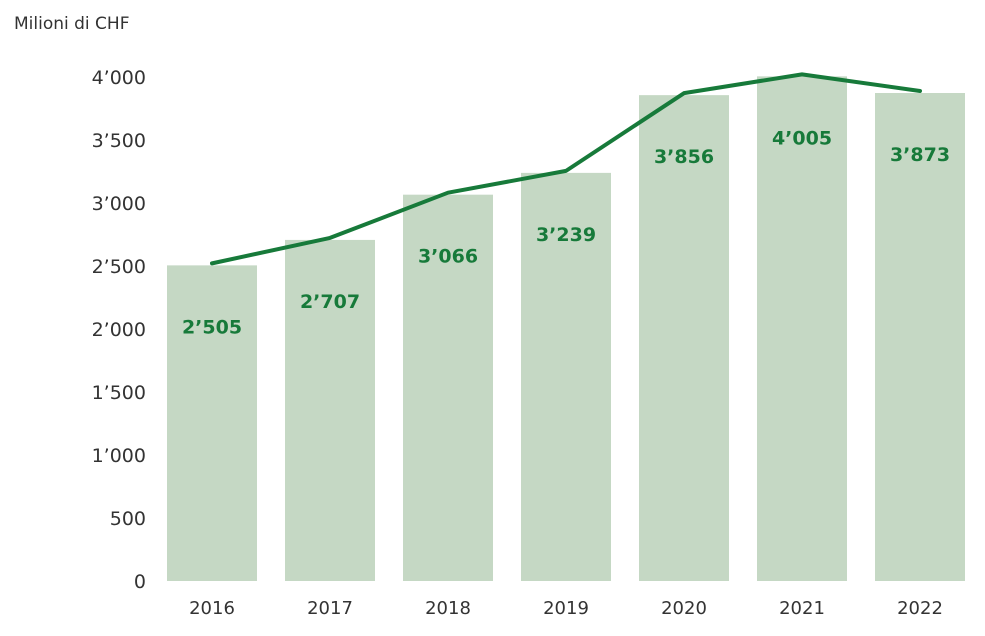 The image size is (985, 636). I want to click on x-tick-label: 2020, so click(684, 608).